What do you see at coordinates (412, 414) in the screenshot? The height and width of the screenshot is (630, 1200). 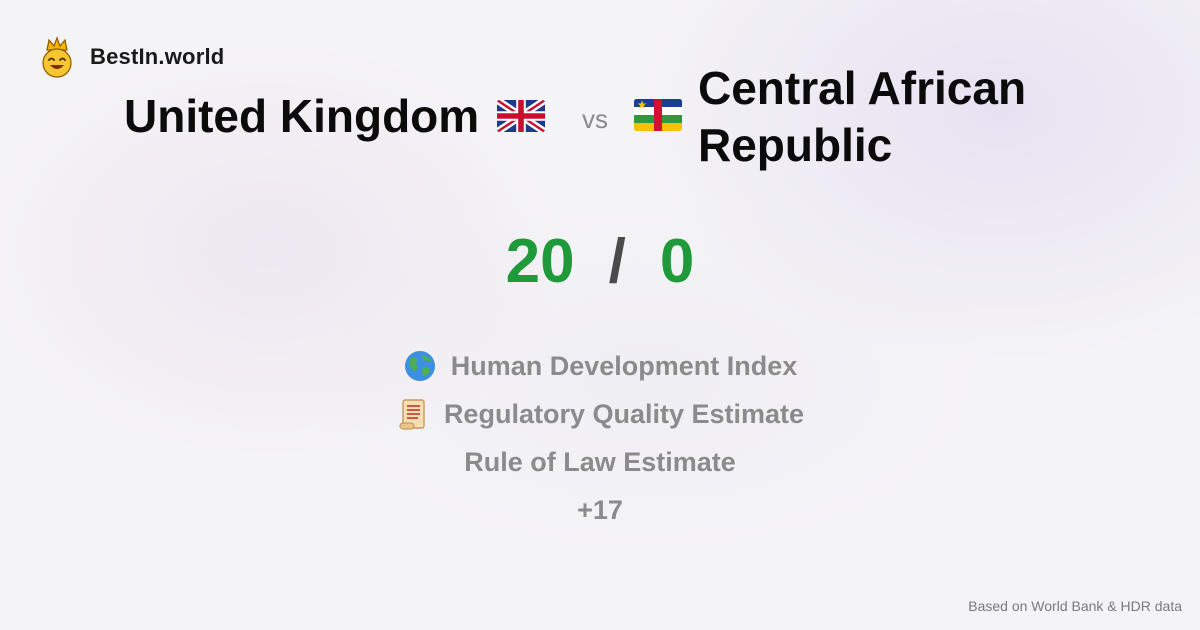 I see `scroll-icon` at bounding box center [412, 414].